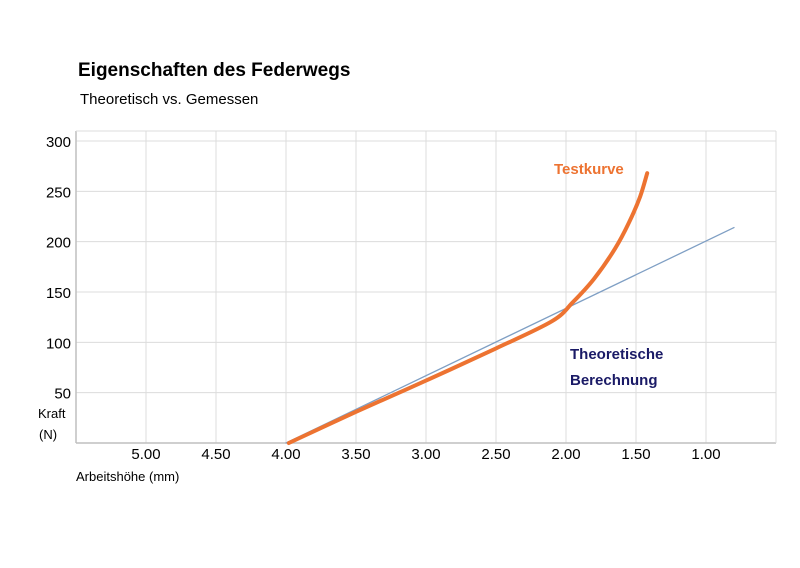  I want to click on x-tick-label-7: 1.50, so click(635, 454).